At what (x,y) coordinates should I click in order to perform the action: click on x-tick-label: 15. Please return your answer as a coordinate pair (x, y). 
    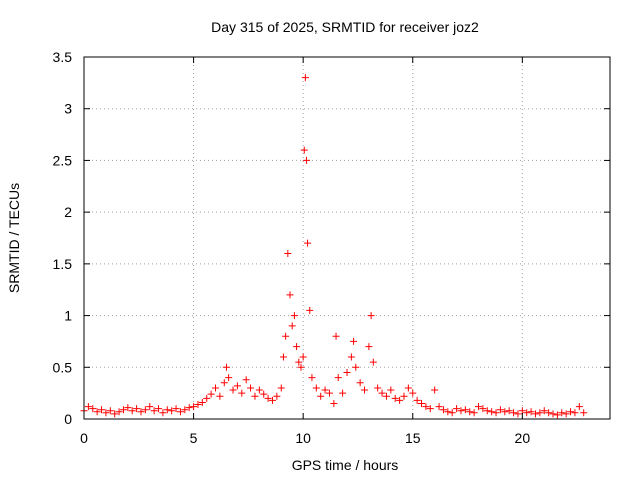
    Looking at the image, I should click on (413, 438).